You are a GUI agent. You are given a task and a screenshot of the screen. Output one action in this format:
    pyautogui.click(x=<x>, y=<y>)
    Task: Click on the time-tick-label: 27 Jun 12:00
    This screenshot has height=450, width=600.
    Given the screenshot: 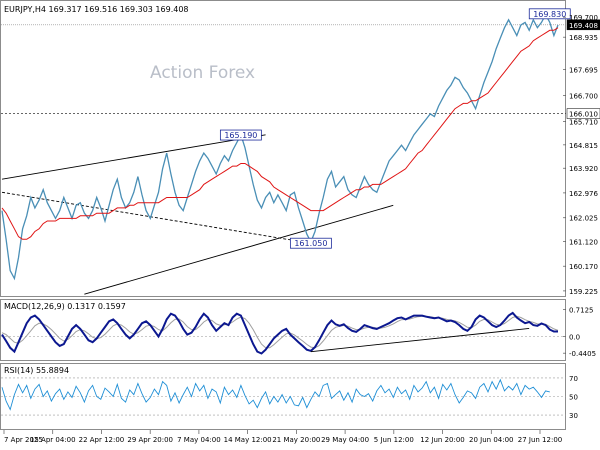 What is the action you would take?
    pyautogui.click(x=540, y=440)
    